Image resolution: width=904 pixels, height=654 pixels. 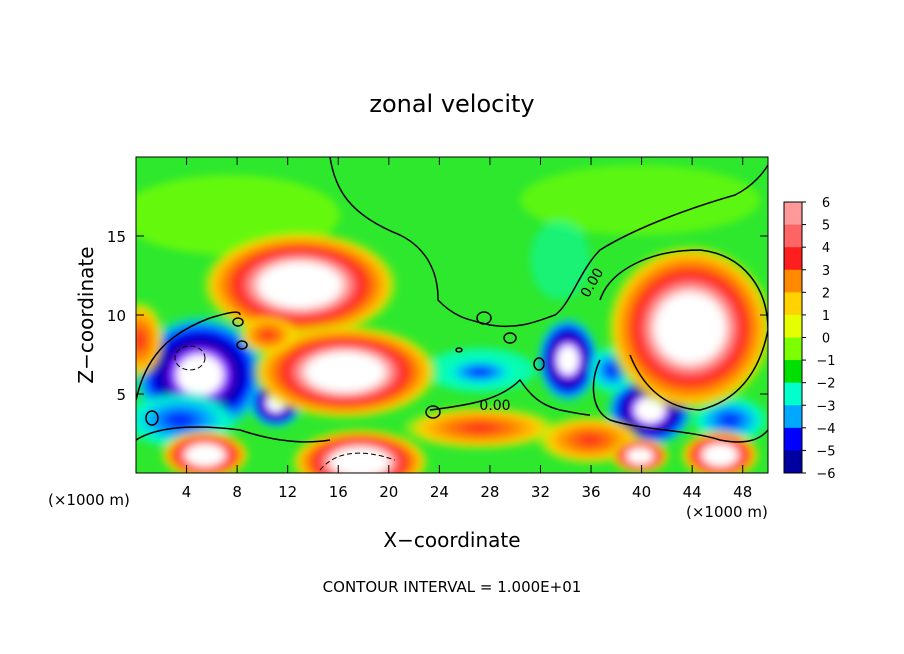 What do you see at coordinates (692, 492) in the screenshot?
I see `x-tick-label: 44` at bounding box center [692, 492].